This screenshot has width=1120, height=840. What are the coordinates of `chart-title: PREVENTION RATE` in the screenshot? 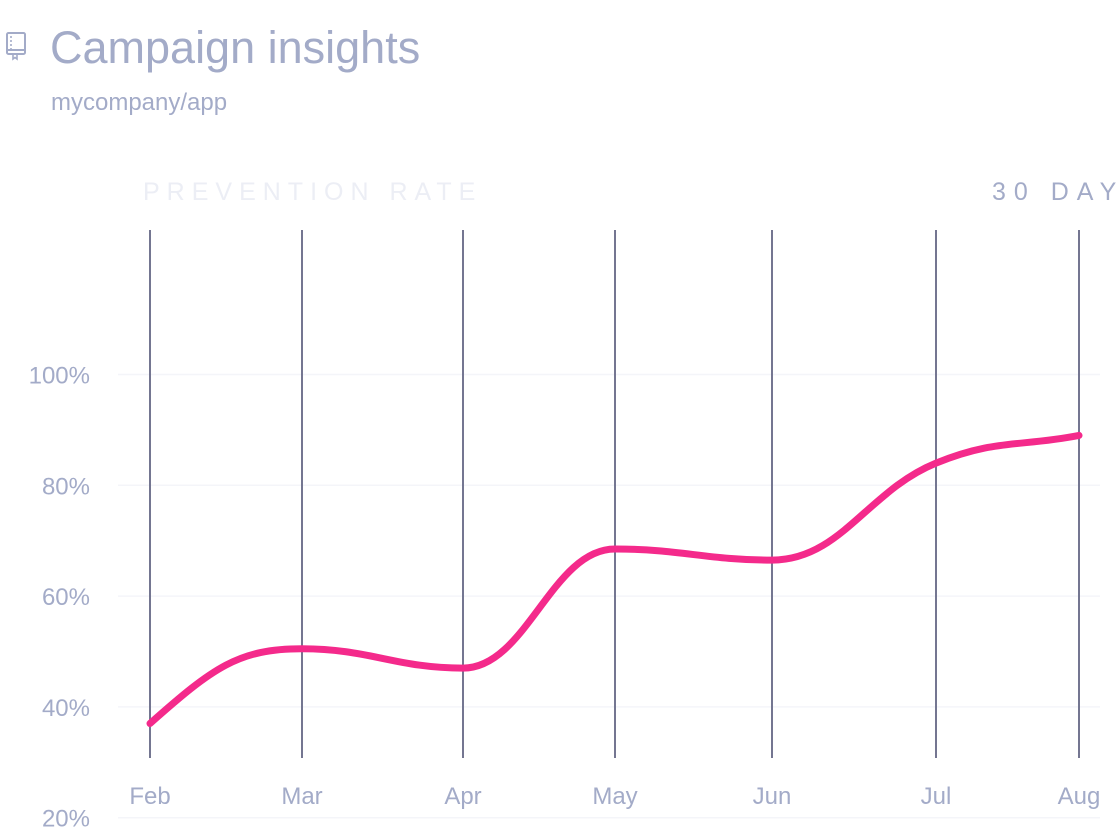 It's located at (312, 192).